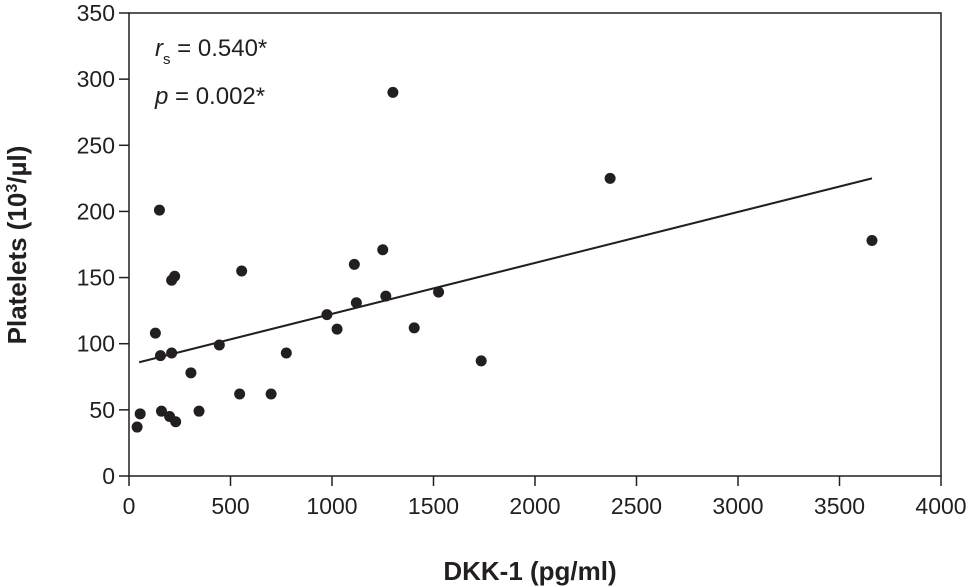  Describe the element at coordinates (96, 13) in the screenshot. I see `y-tick-label: 350` at that location.